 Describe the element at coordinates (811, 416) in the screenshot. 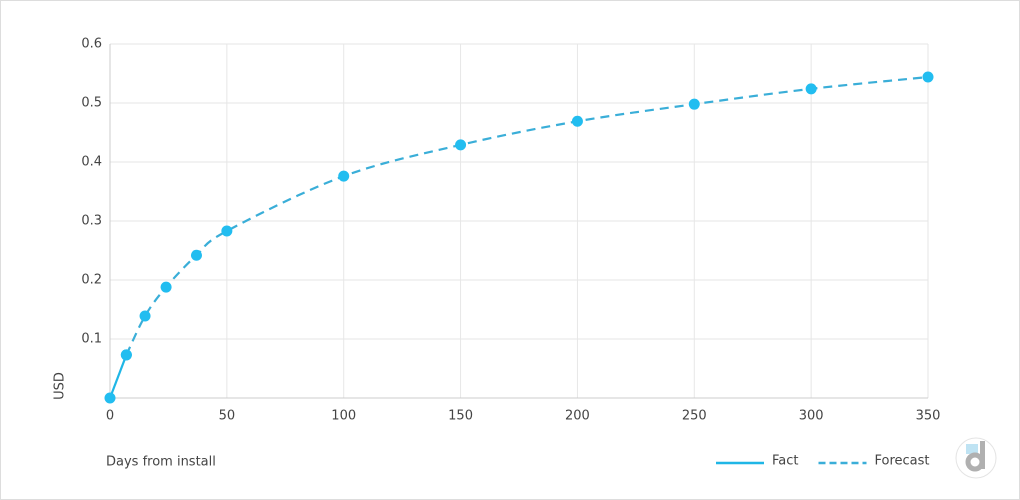

I see `x-tick-label: 300` at that location.